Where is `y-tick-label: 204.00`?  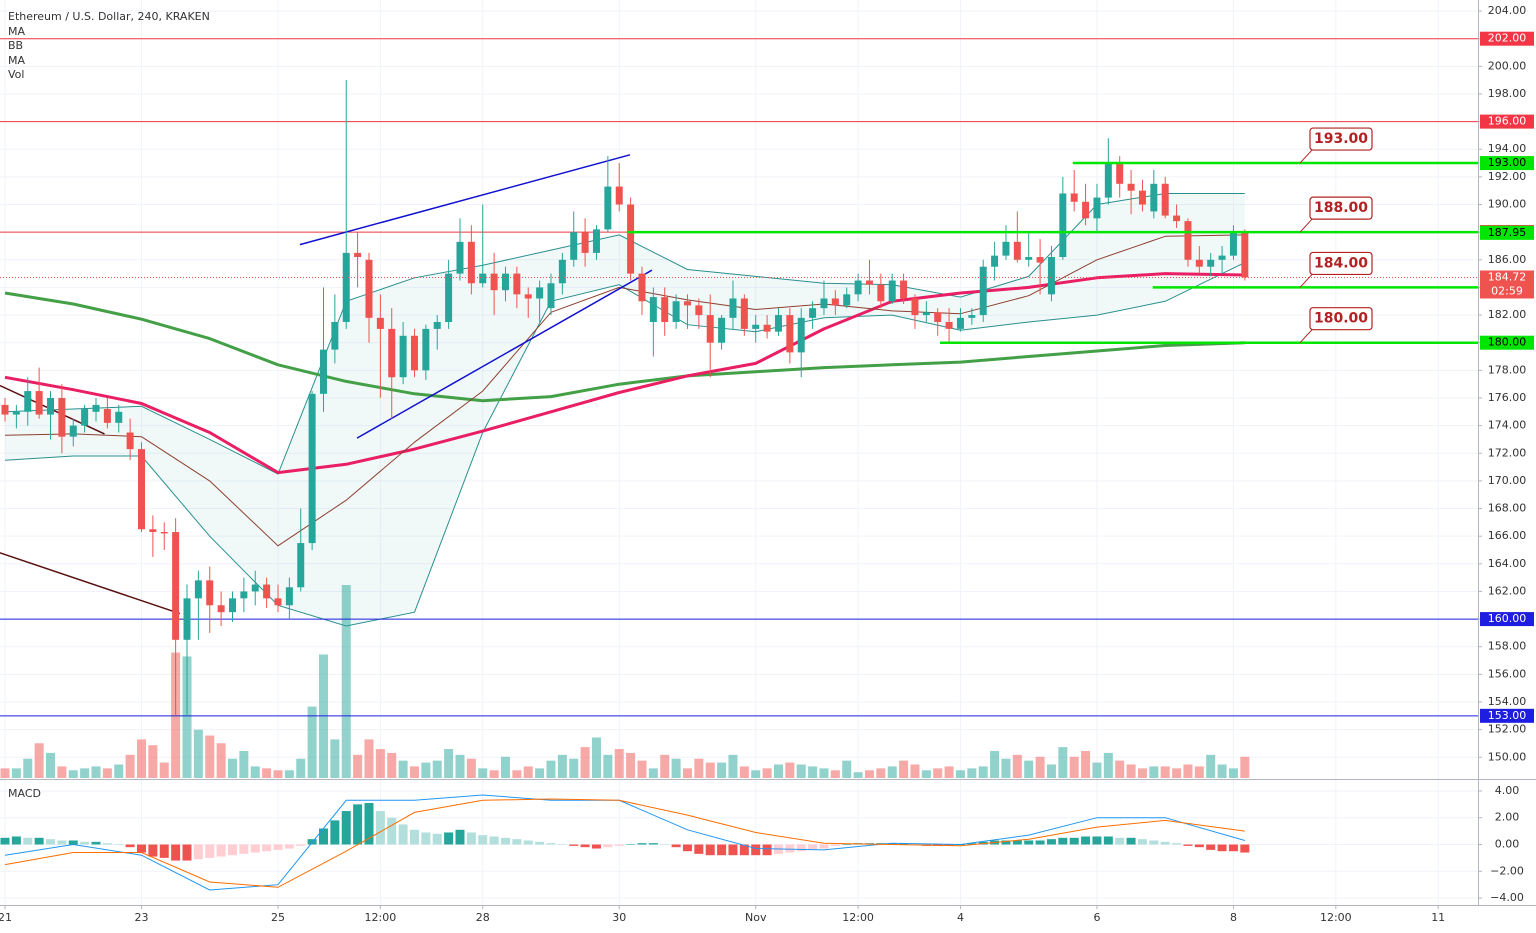
y-tick-label: 204.00 is located at coordinates (1507, 10).